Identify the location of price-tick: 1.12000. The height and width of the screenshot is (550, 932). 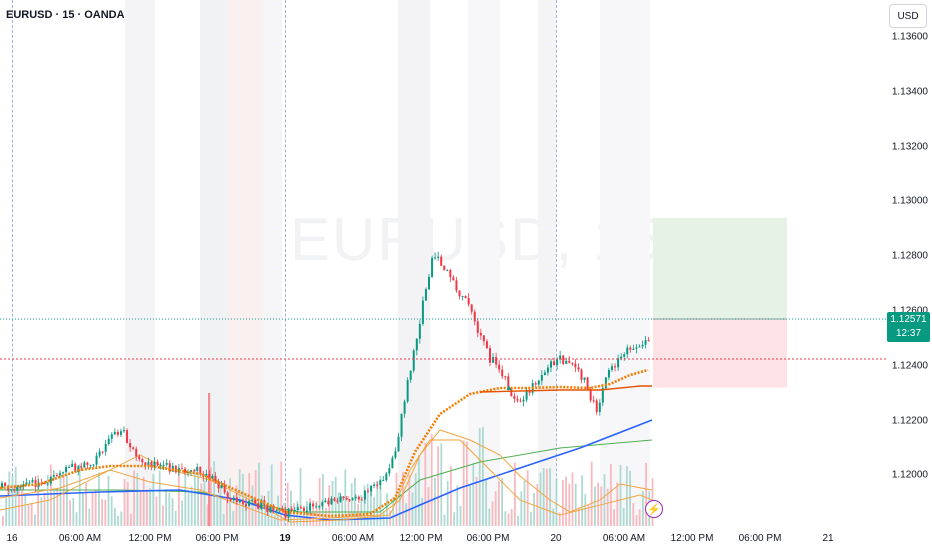
(909, 475).